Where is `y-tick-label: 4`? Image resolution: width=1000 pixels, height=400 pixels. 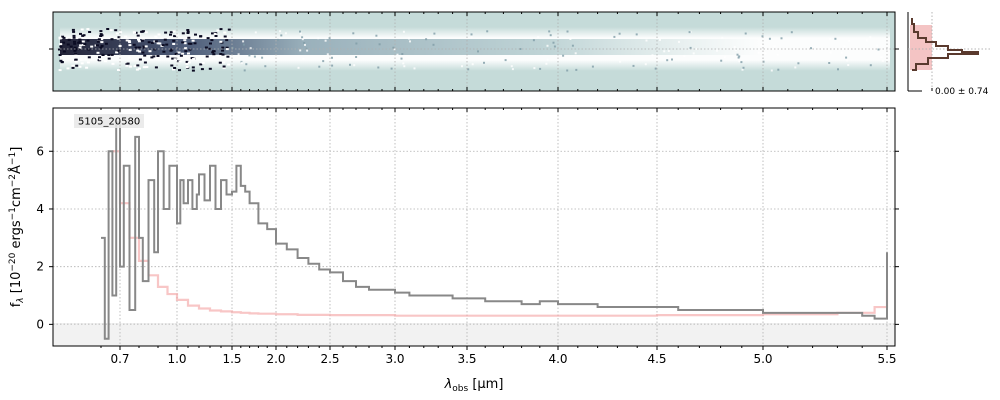
y-tick-label: 4 is located at coordinates (40, 209).